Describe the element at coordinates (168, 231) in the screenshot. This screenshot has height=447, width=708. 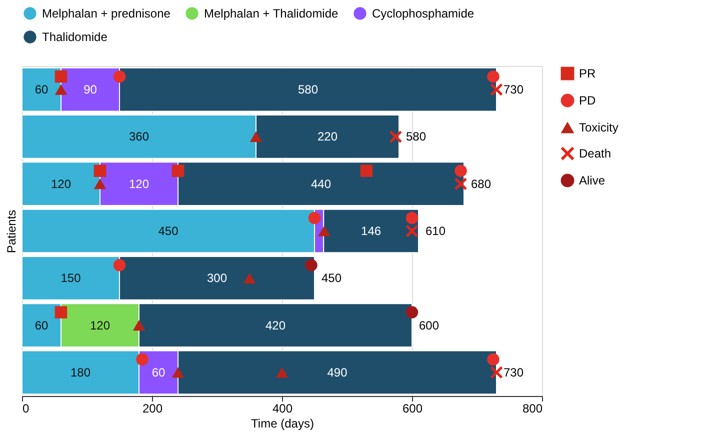
I see `data-label: 450` at that location.